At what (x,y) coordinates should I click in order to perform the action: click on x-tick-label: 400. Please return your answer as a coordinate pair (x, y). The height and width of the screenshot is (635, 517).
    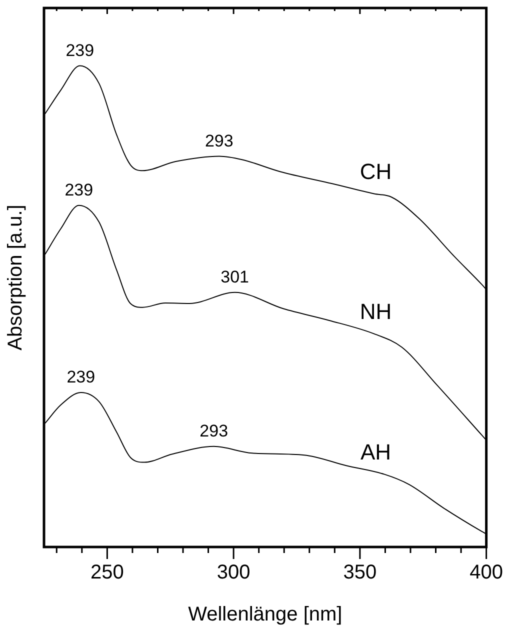
    Looking at the image, I should click on (487, 573).